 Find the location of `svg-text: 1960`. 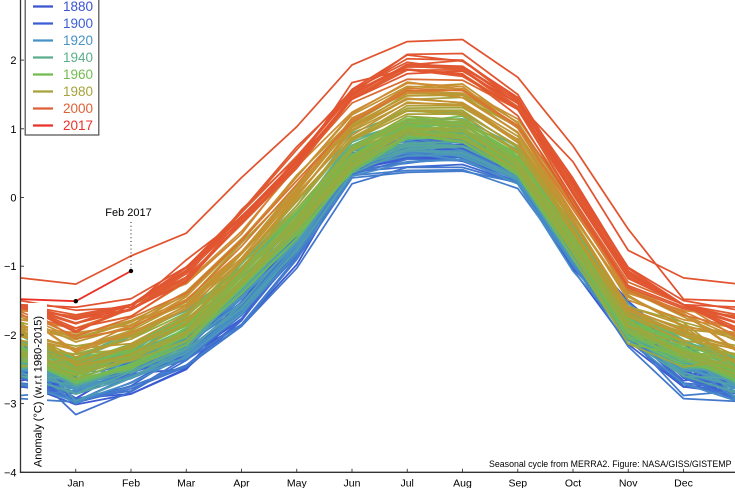

svg-text: 1960 is located at coordinates (78, 74).